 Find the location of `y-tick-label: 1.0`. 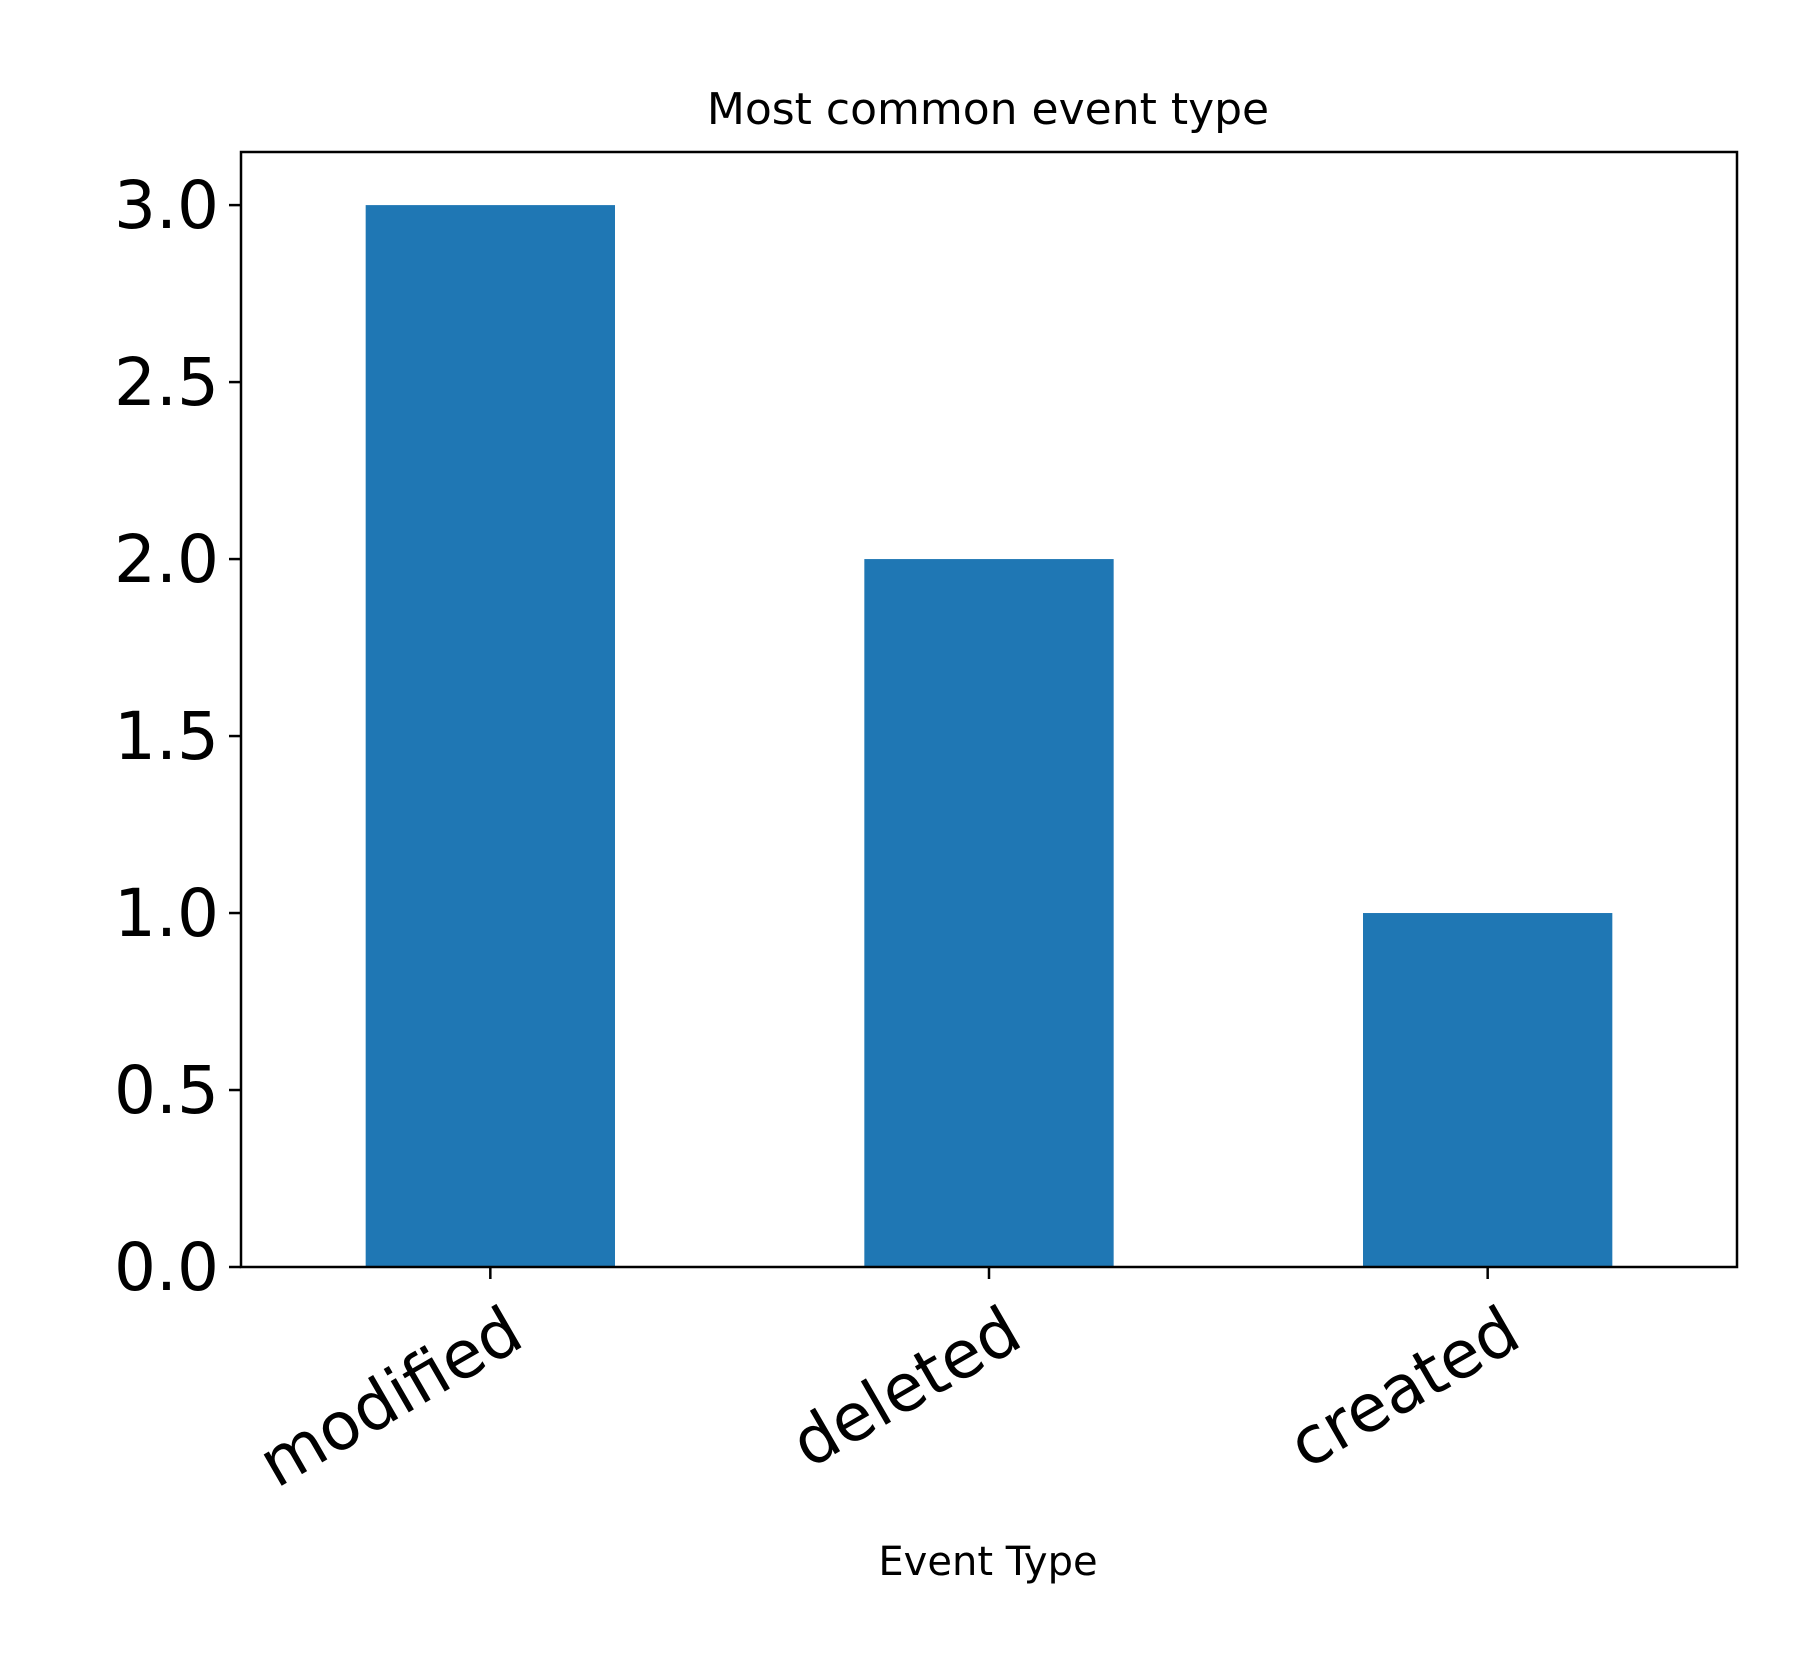

y-tick-label: 1.0 is located at coordinates (166, 913).